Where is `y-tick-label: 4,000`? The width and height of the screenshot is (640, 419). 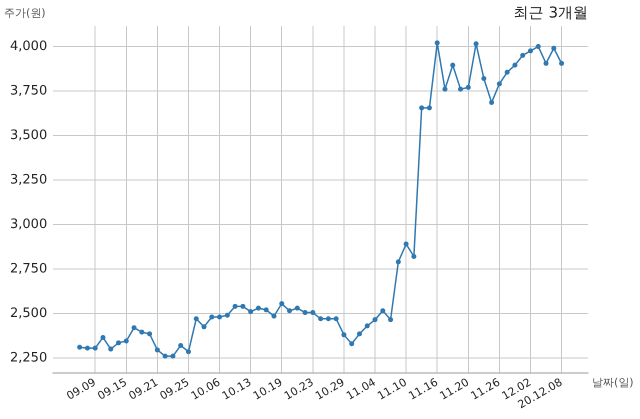 y-tick-label: 4,000 is located at coordinates (29, 46).